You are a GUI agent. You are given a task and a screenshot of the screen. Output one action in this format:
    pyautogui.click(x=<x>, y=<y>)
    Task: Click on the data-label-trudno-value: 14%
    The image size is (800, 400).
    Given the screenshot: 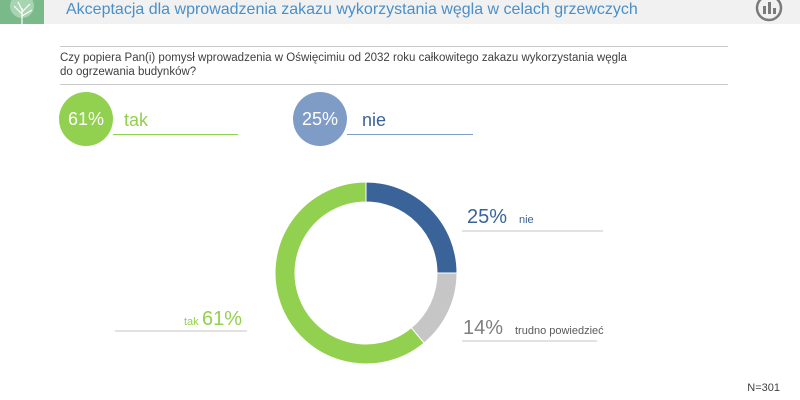 What is the action you would take?
    pyautogui.click(x=483, y=328)
    